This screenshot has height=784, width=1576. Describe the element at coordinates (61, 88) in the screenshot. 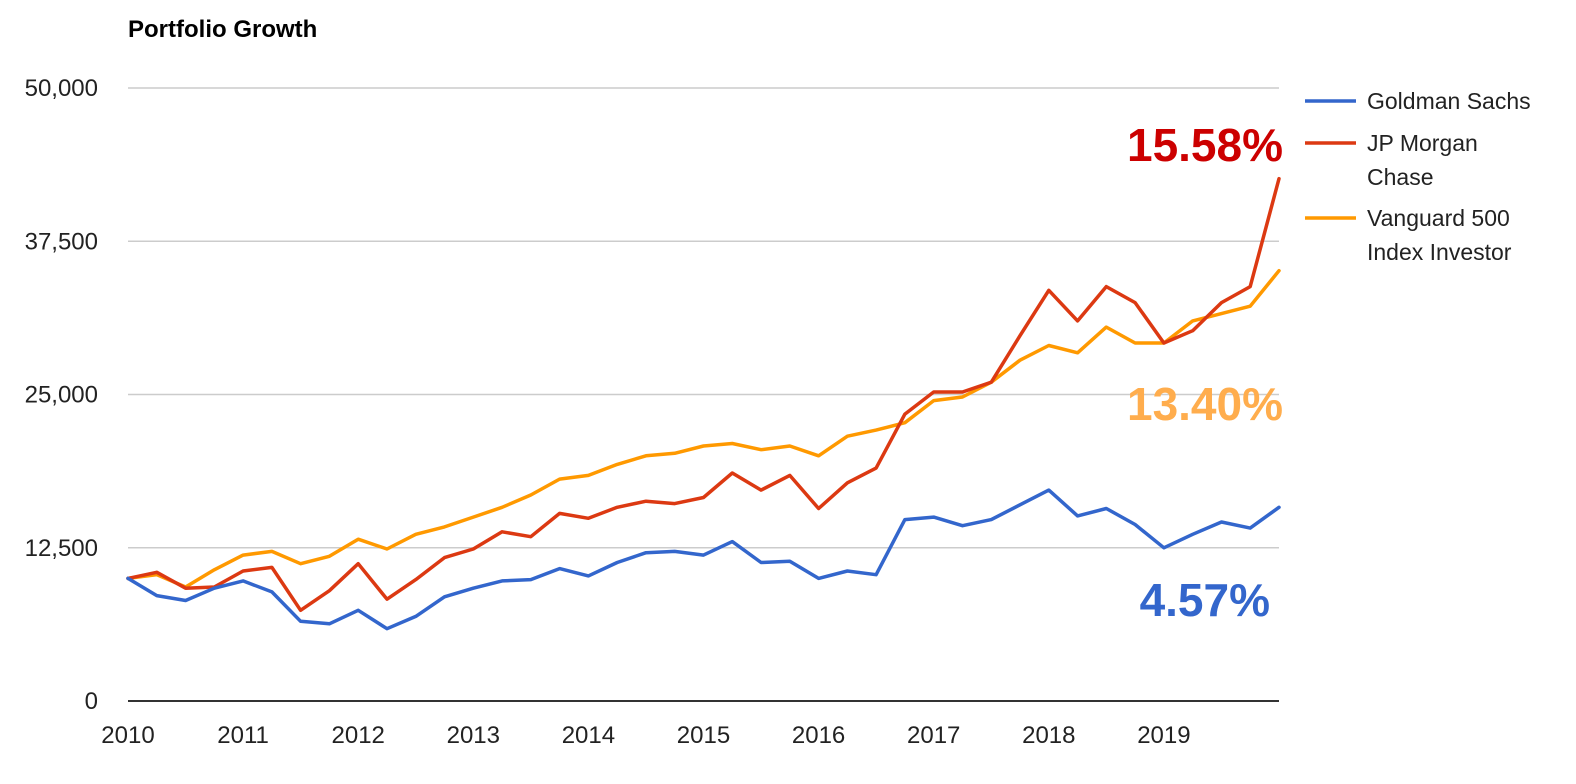

I see `y-tick-label: 50,000` at that location.